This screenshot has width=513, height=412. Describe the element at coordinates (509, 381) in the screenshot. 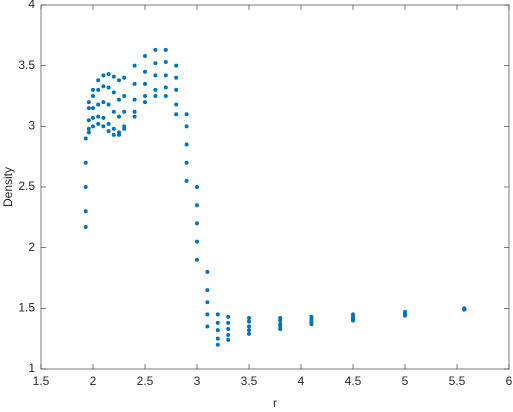

I see `x-tick-label: 6` at that location.